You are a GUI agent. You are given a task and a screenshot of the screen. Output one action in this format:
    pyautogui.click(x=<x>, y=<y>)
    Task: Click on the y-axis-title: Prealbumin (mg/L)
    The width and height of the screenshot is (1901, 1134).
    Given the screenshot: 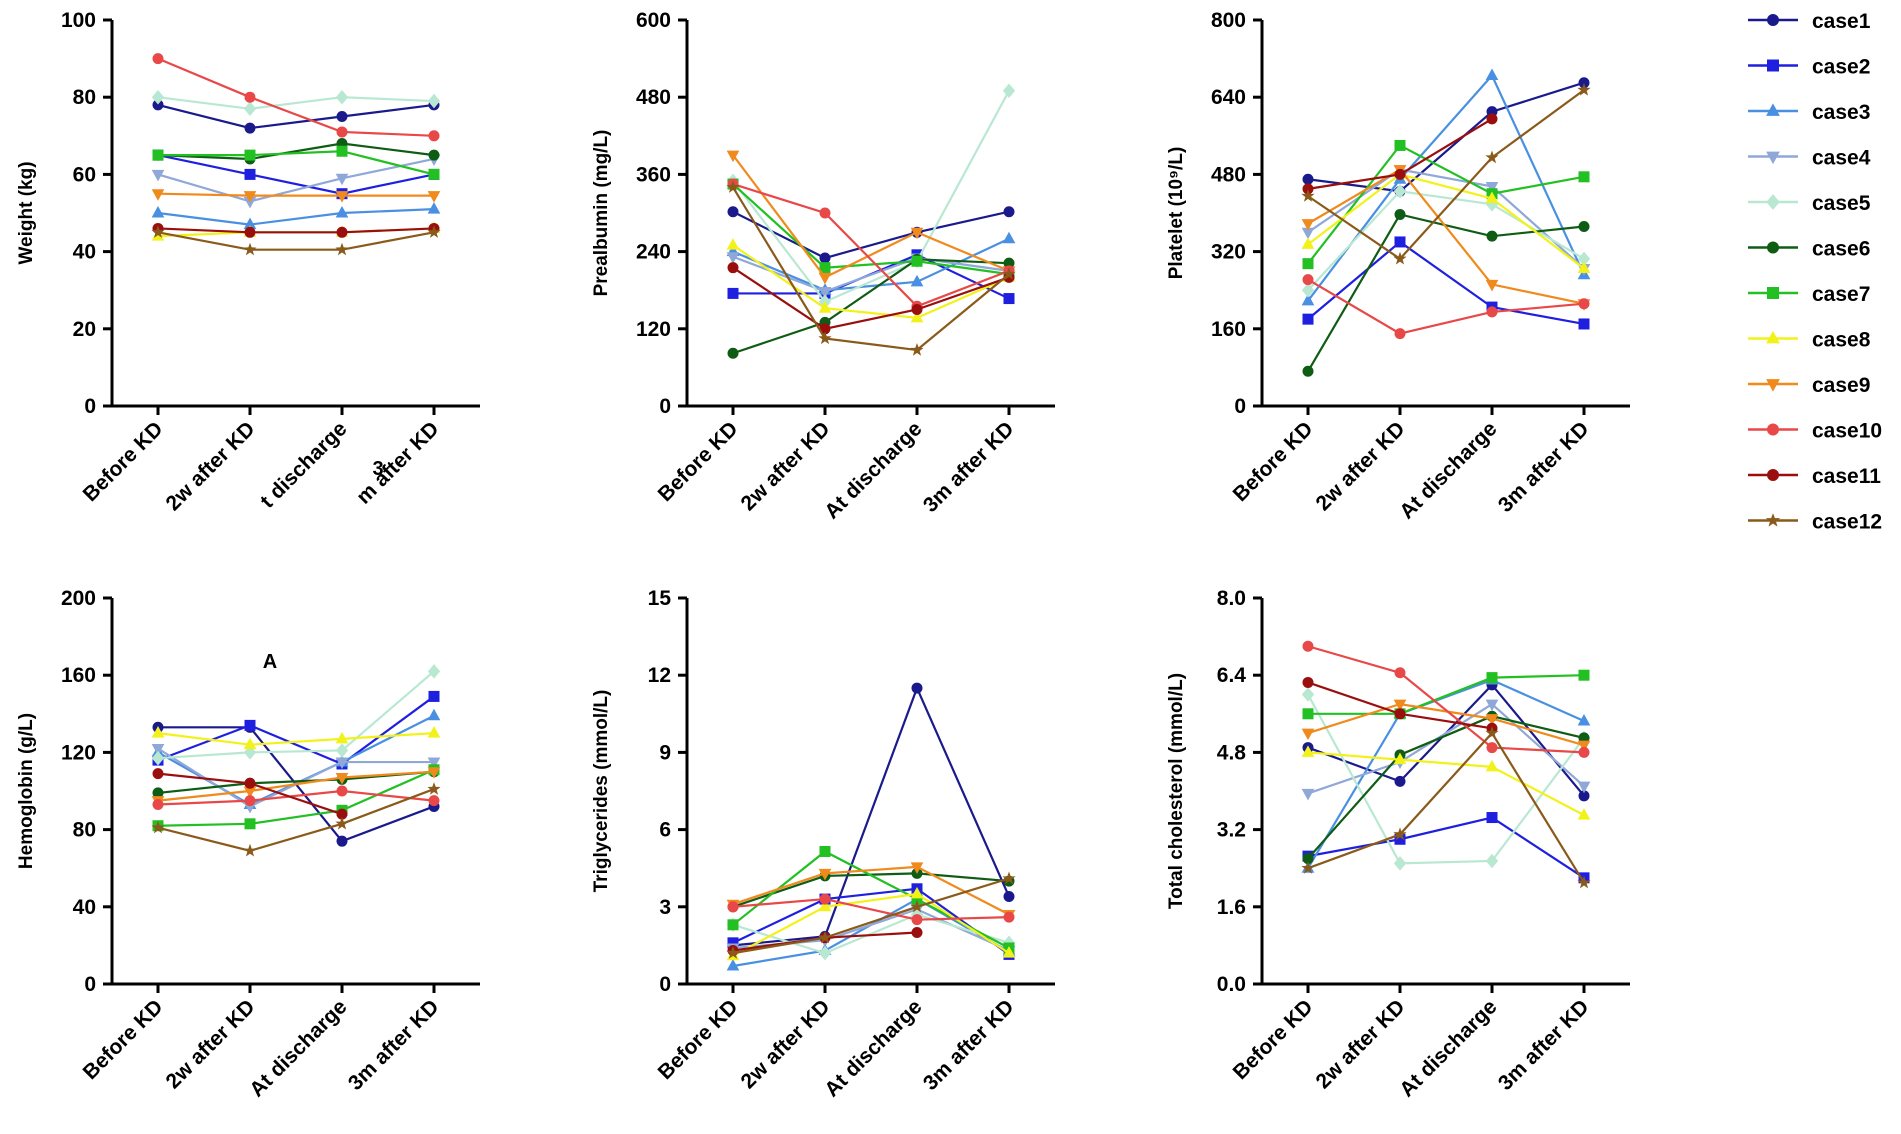 What is the action you would take?
    pyautogui.click(x=601, y=213)
    